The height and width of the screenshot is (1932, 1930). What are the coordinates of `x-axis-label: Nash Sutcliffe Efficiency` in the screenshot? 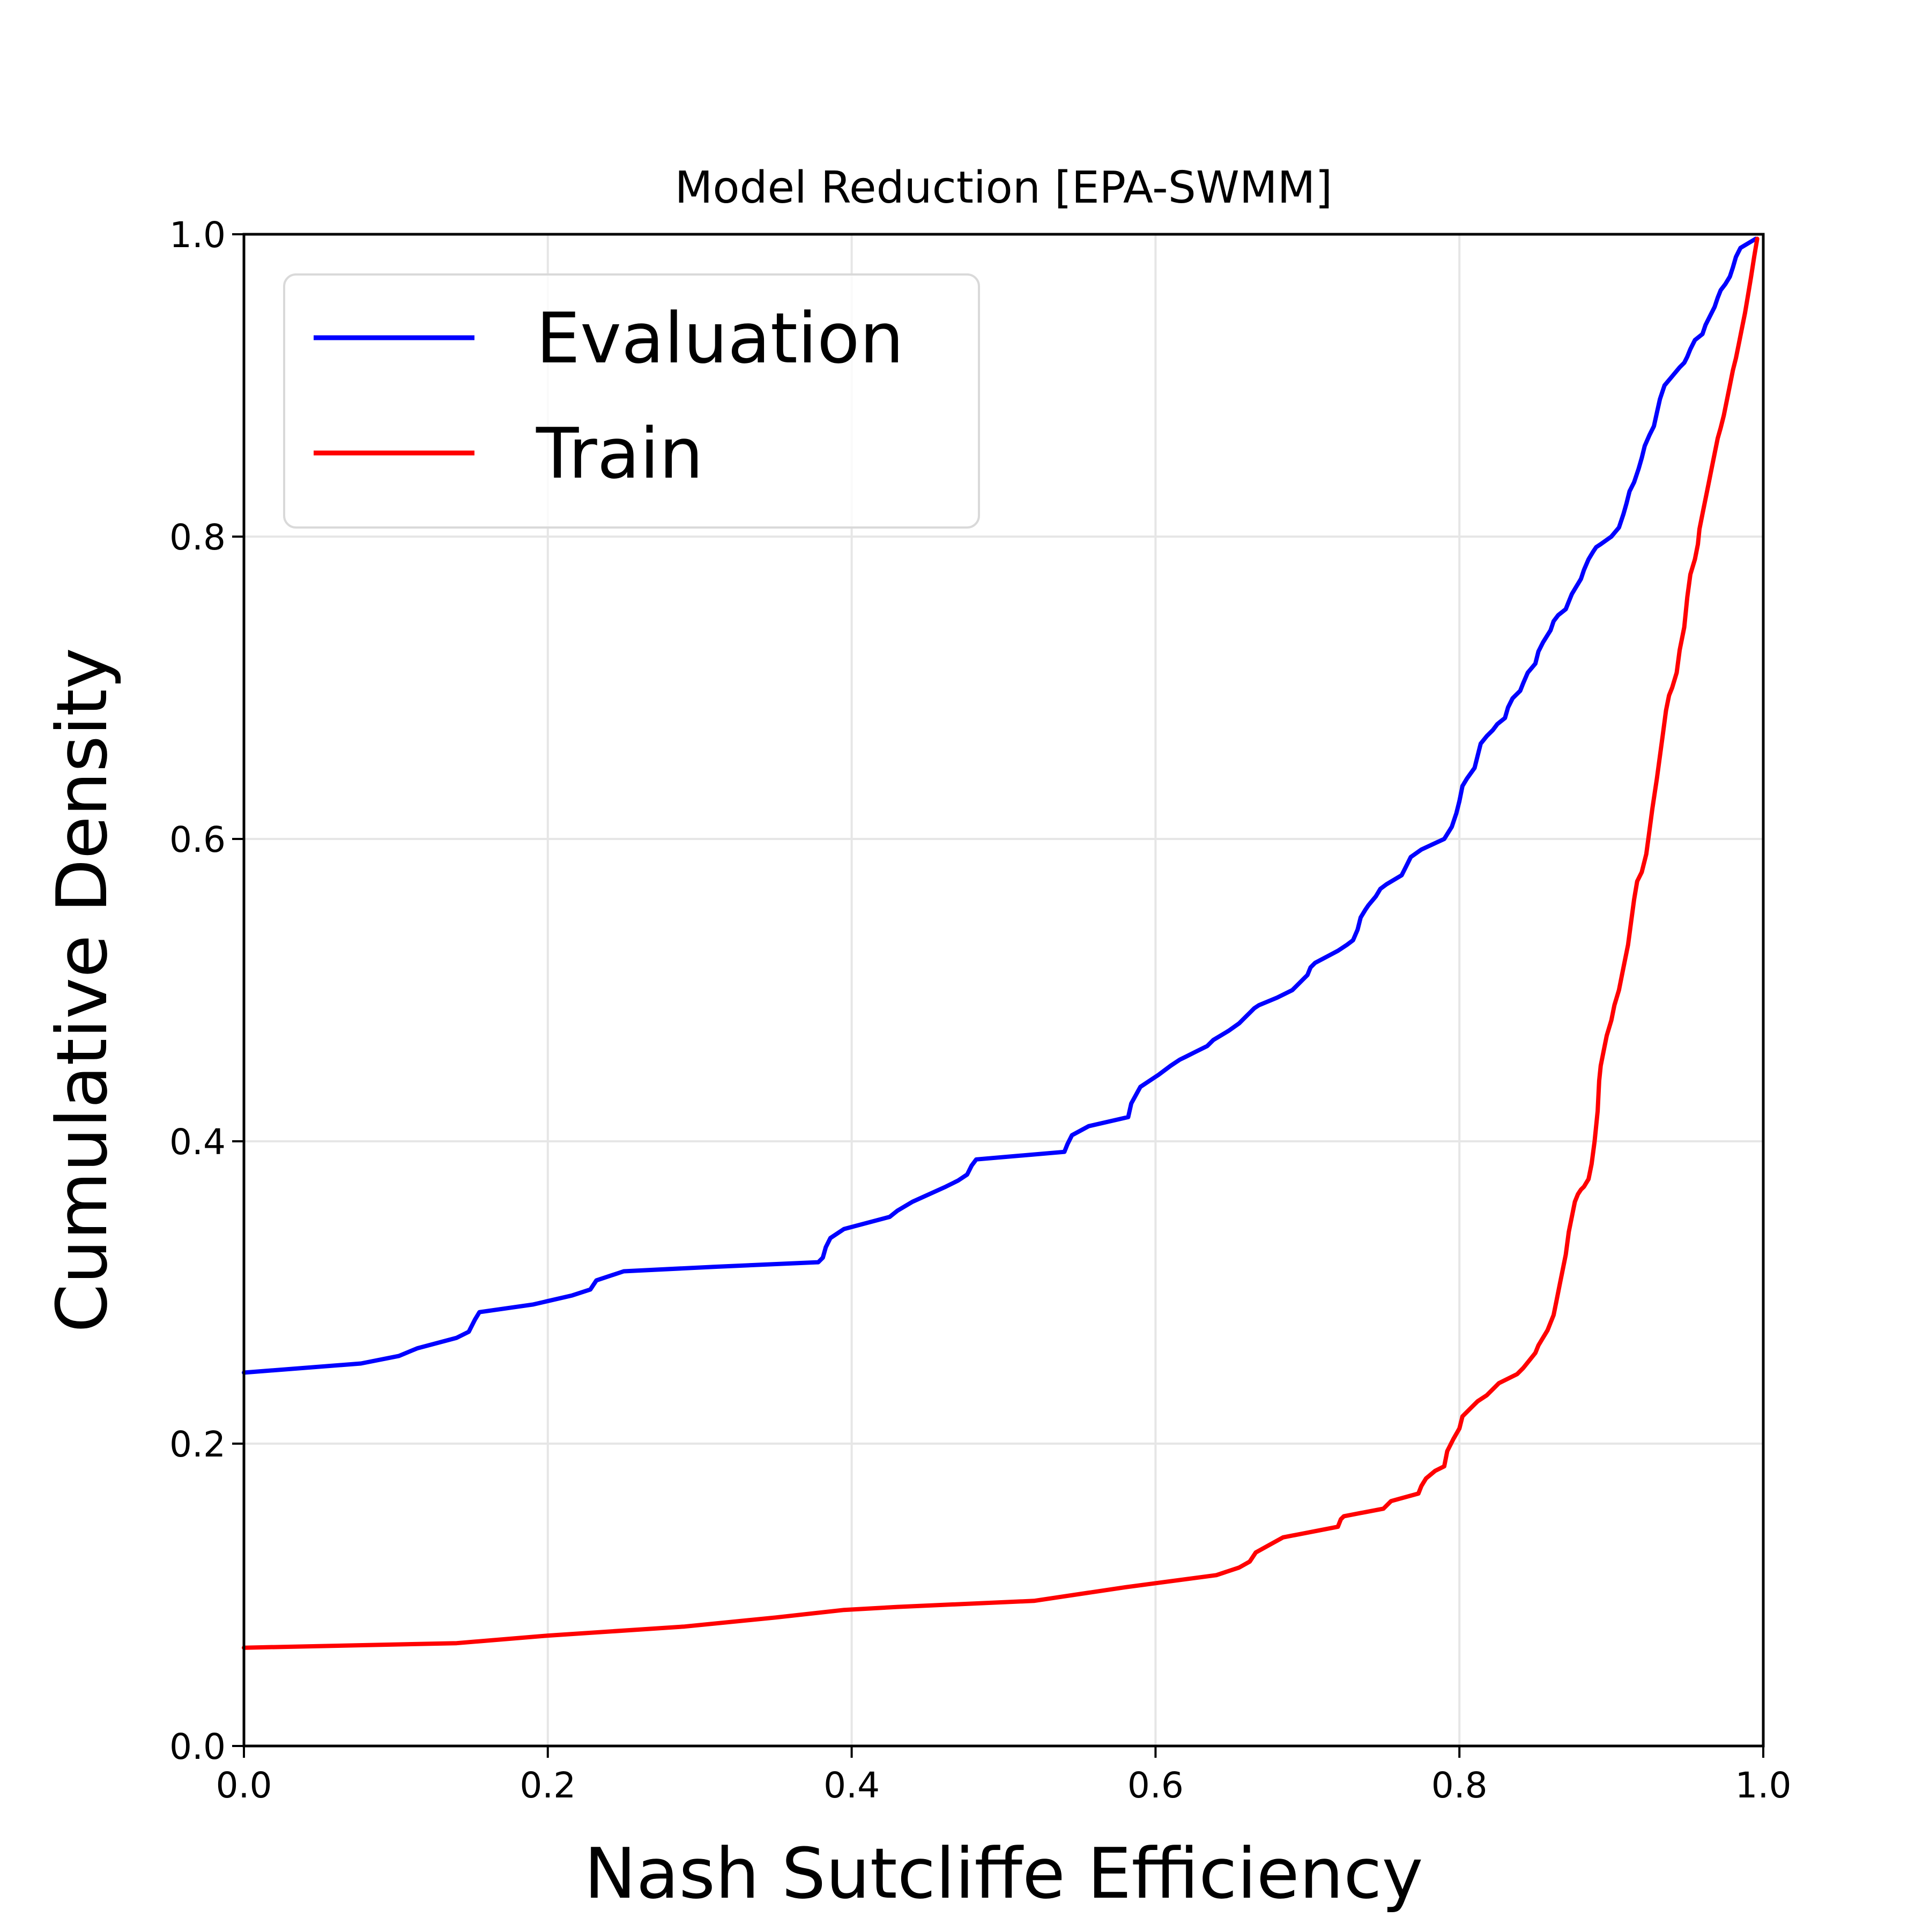 It's located at (1003, 1873).